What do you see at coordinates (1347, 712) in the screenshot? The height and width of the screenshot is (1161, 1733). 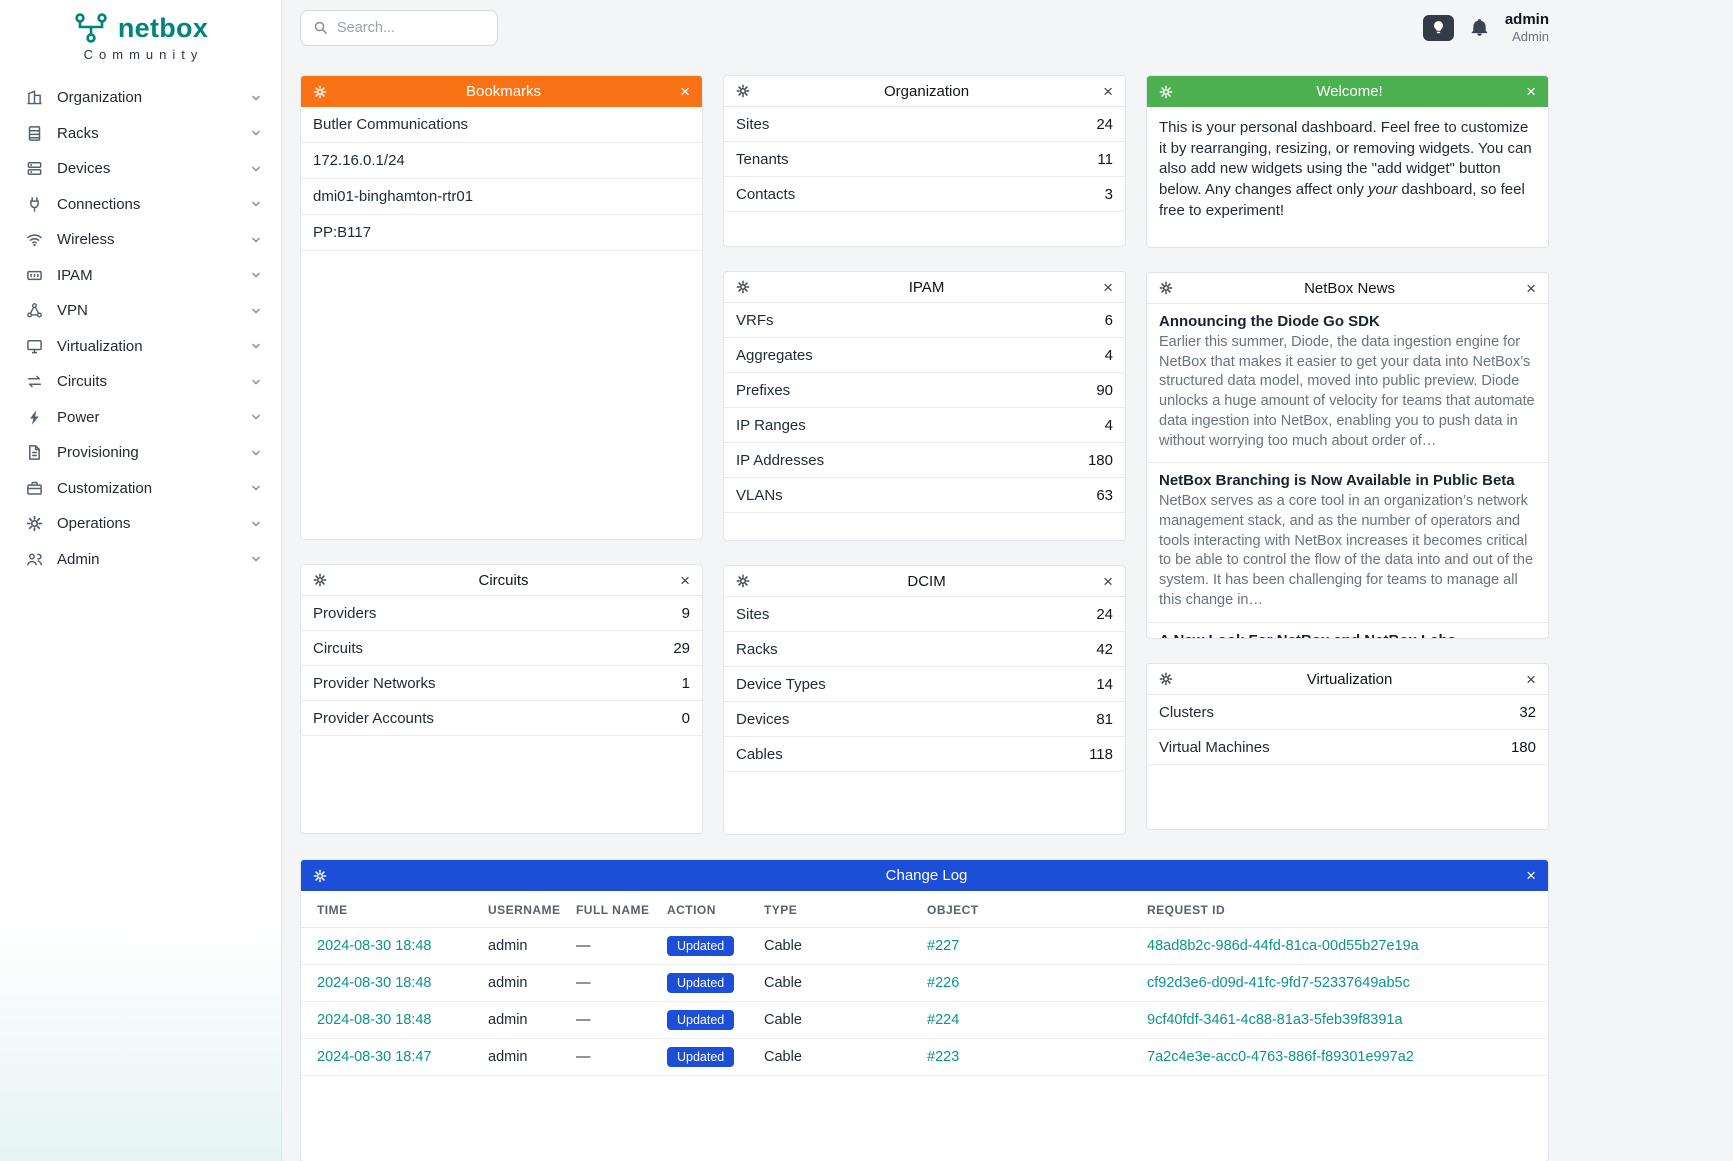 I see `stat-row: Clusters 32` at bounding box center [1347, 712].